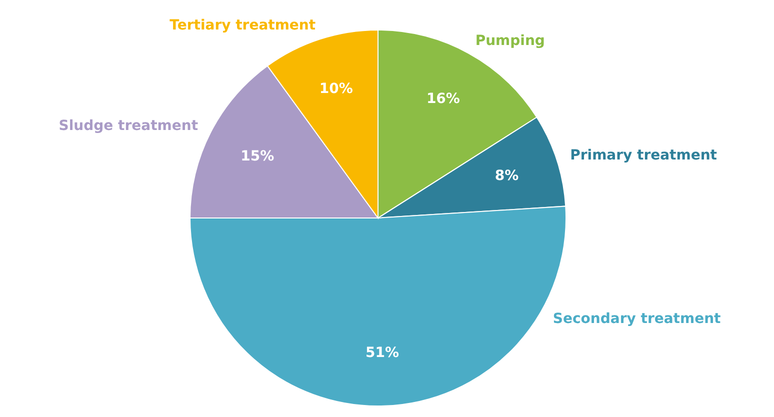 Image resolution: width=774 pixels, height=417 pixels. What do you see at coordinates (257, 156) in the screenshot?
I see `data-label: 15%` at bounding box center [257, 156].